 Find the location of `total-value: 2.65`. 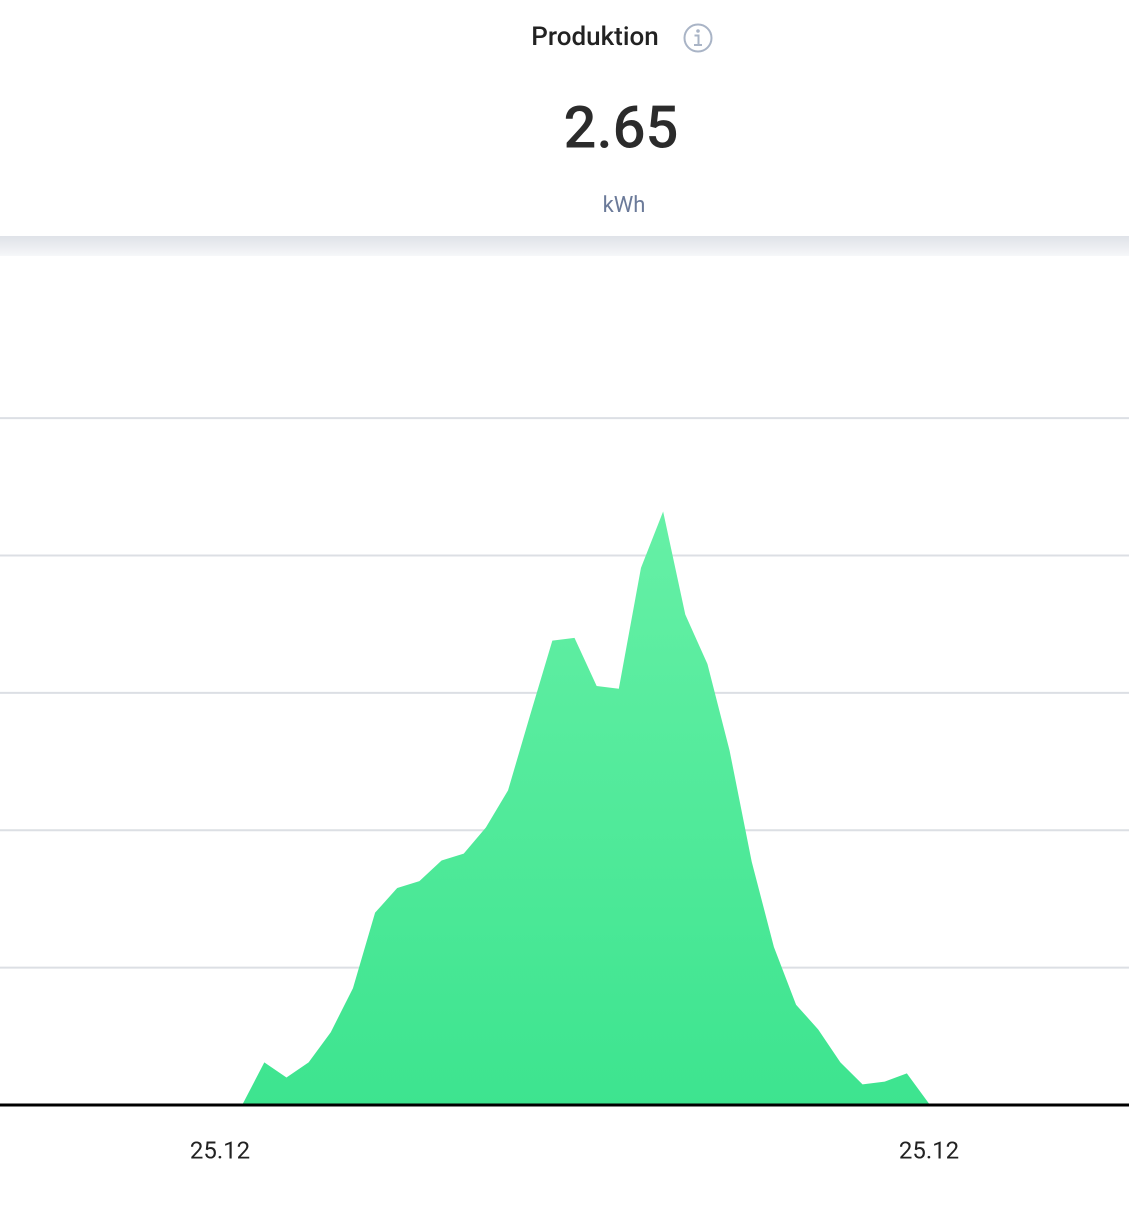

total-value: 2.65 is located at coordinates (620, 128).